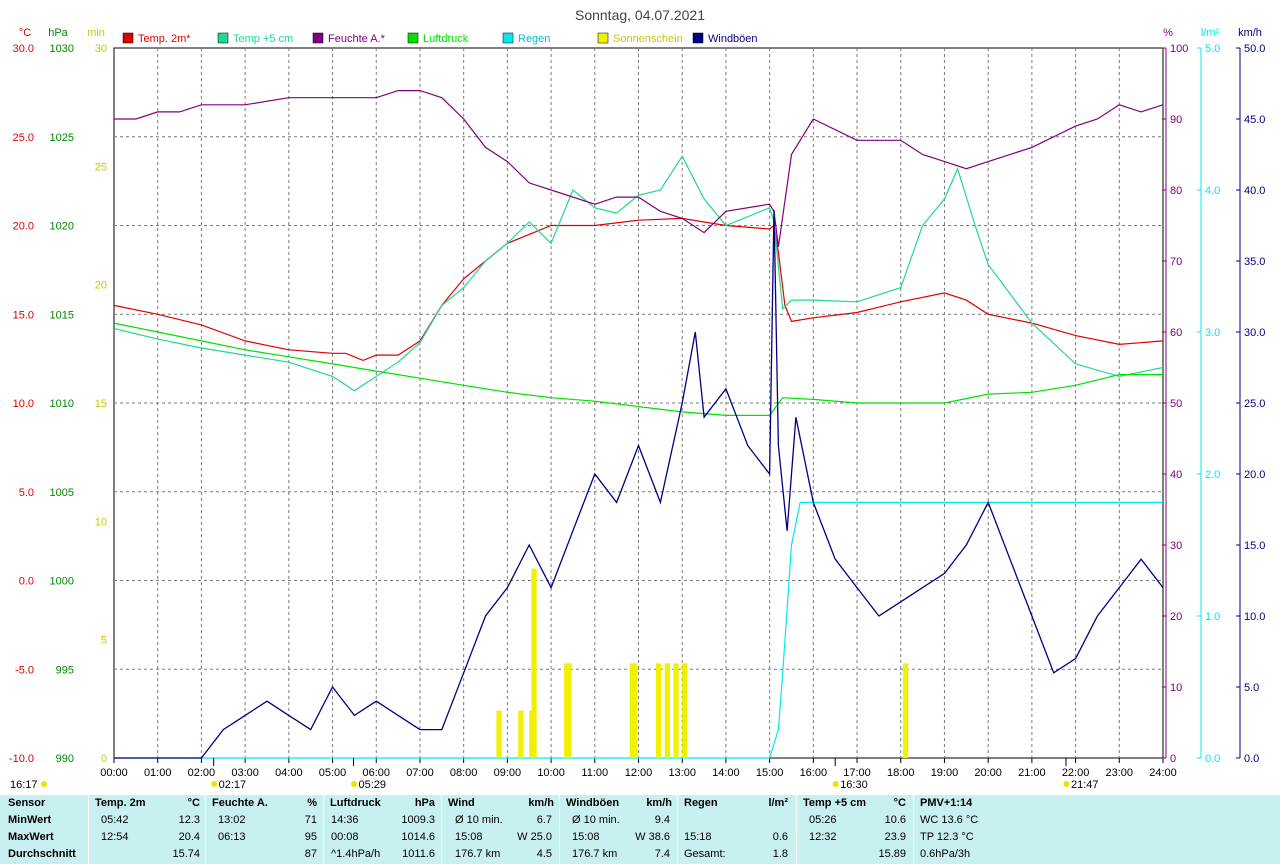 This screenshot has height=864, width=1280. What do you see at coordinates (778, 803) in the screenshot?
I see `footer-header-rain-unit: l/m²` at bounding box center [778, 803].